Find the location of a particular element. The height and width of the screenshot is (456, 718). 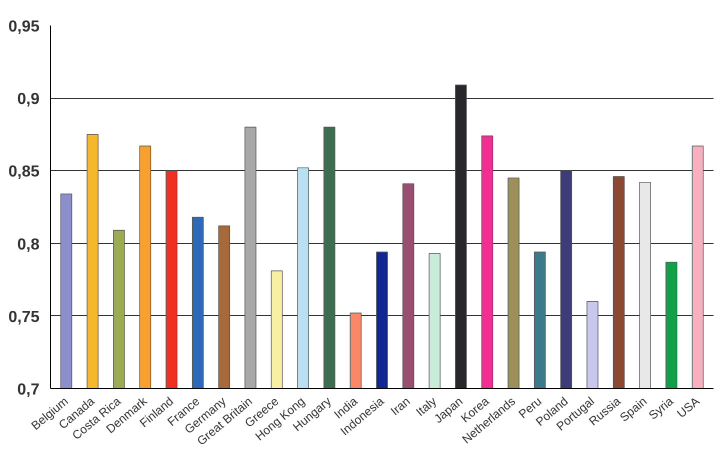

y-tick-label: 0,75 is located at coordinates (24, 317).